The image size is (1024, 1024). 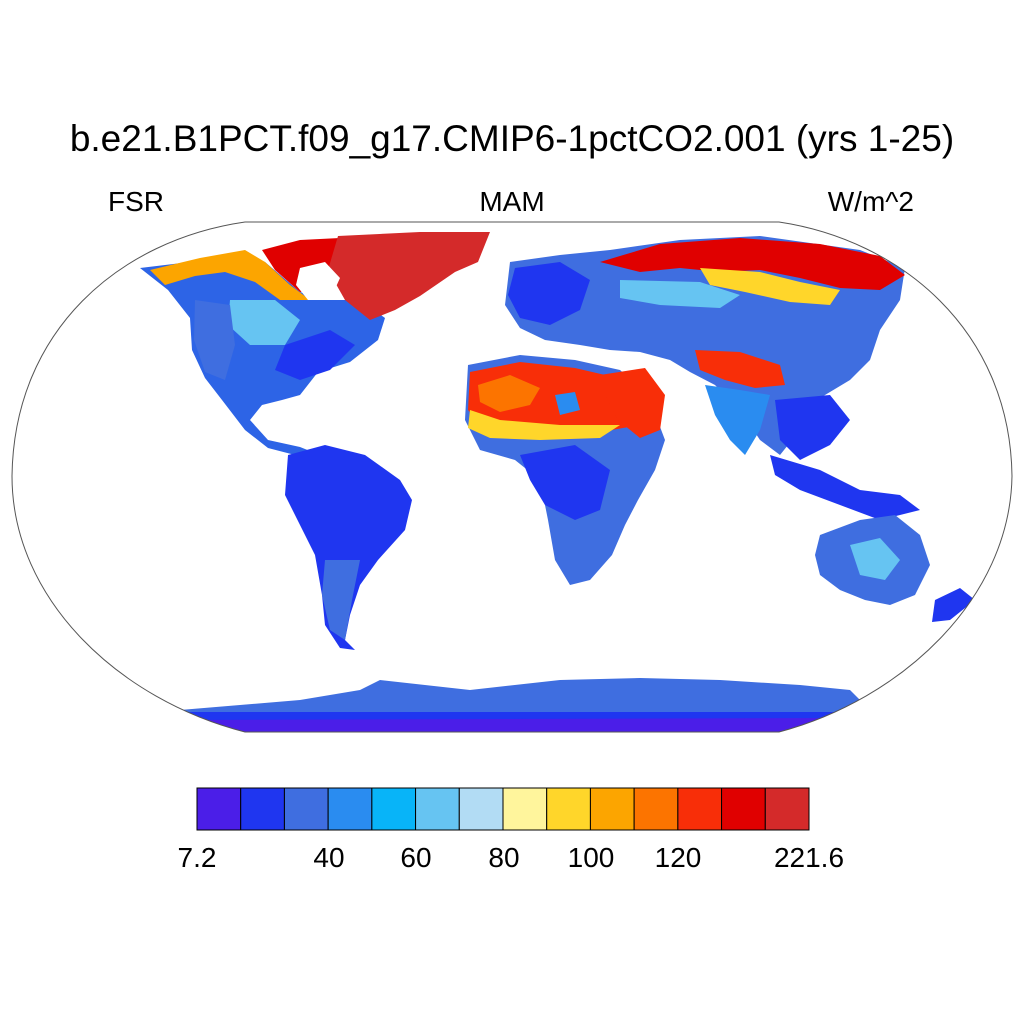 I want to click on india, so click(x=737, y=420).